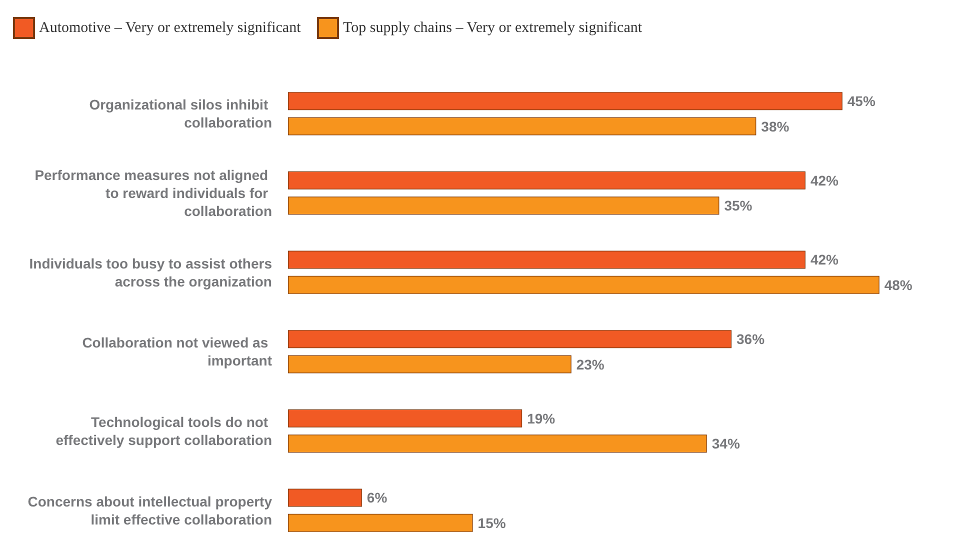 The width and height of the screenshot is (959, 558). I want to click on data-label: 23%, so click(590, 364).